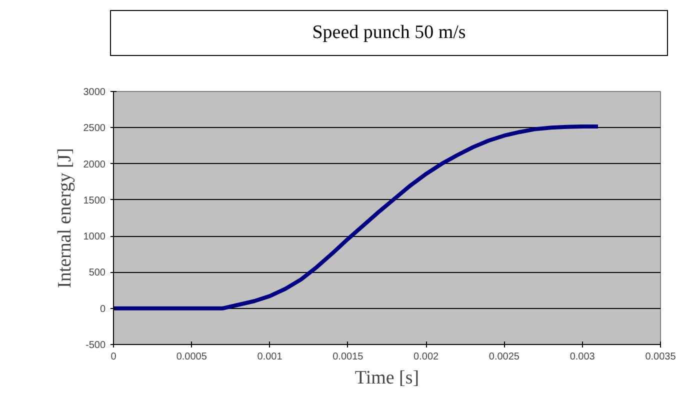 Image resolution: width=696 pixels, height=401 pixels. What do you see at coordinates (94, 164) in the screenshot?
I see `y-tick-label: 2000` at bounding box center [94, 164].